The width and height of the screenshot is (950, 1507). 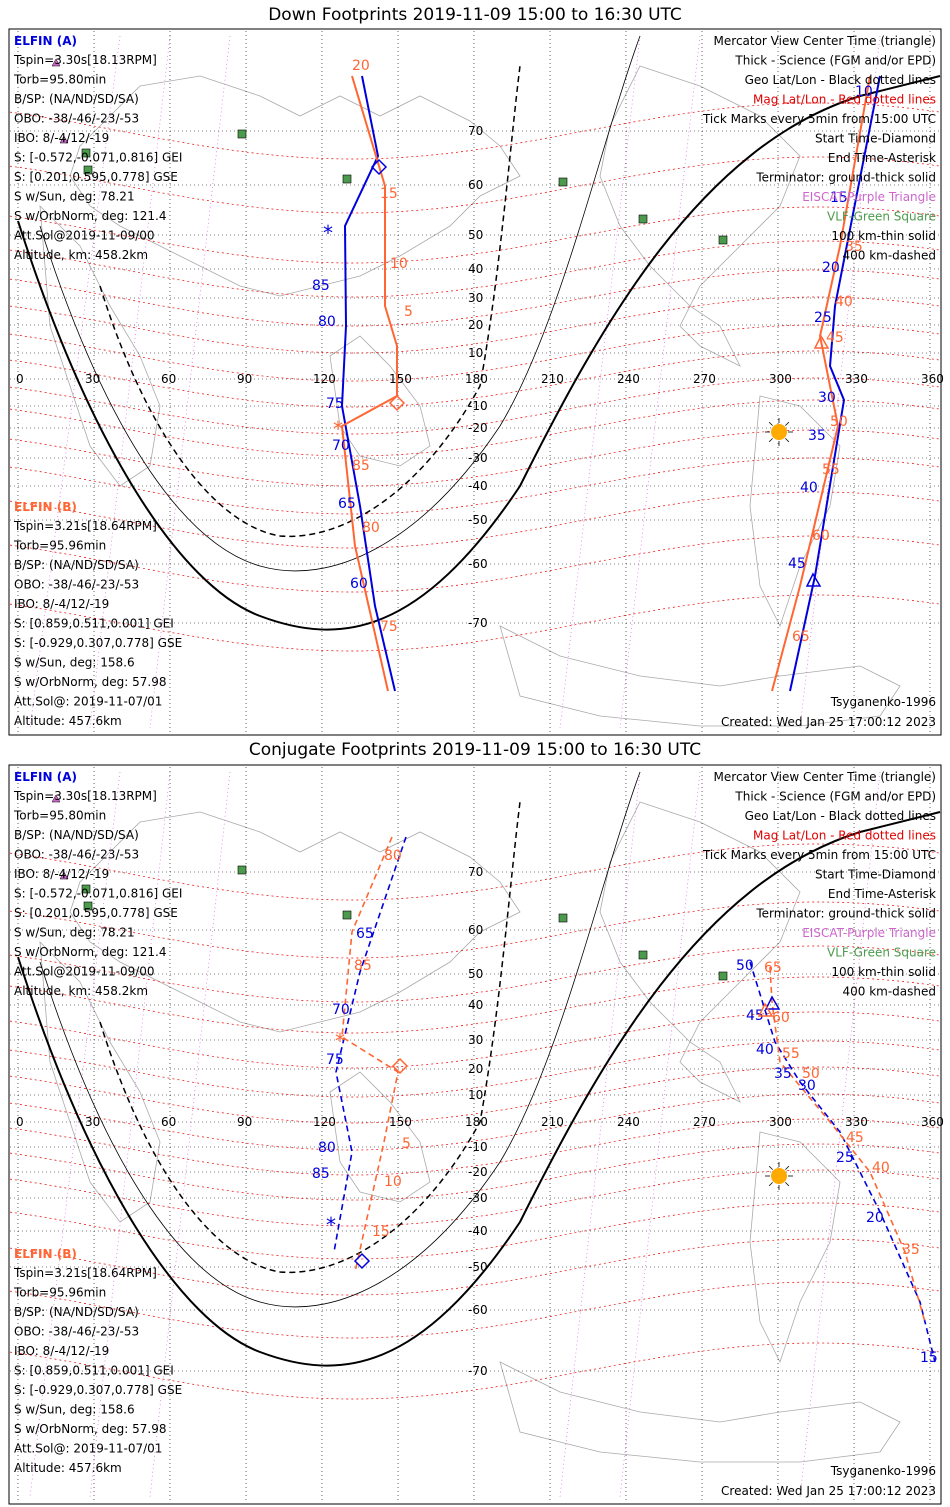 I want to click on elfin-a-line: B/SP: (NA/ND/SD/SA), so click(x=76, y=835).